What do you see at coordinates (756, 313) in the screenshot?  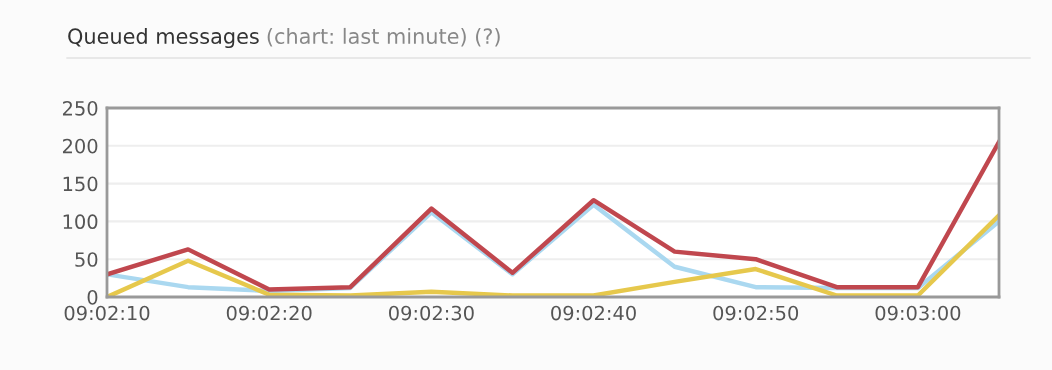 I see `x-tick-label: 09:02:50` at bounding box center [756, 313].